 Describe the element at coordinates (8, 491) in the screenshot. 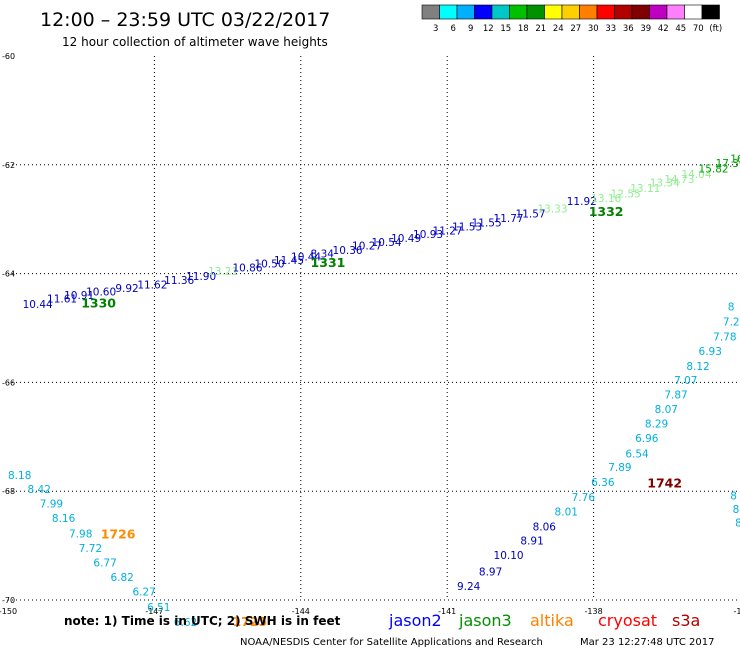

I see `y-tick-label: -68` at that location.